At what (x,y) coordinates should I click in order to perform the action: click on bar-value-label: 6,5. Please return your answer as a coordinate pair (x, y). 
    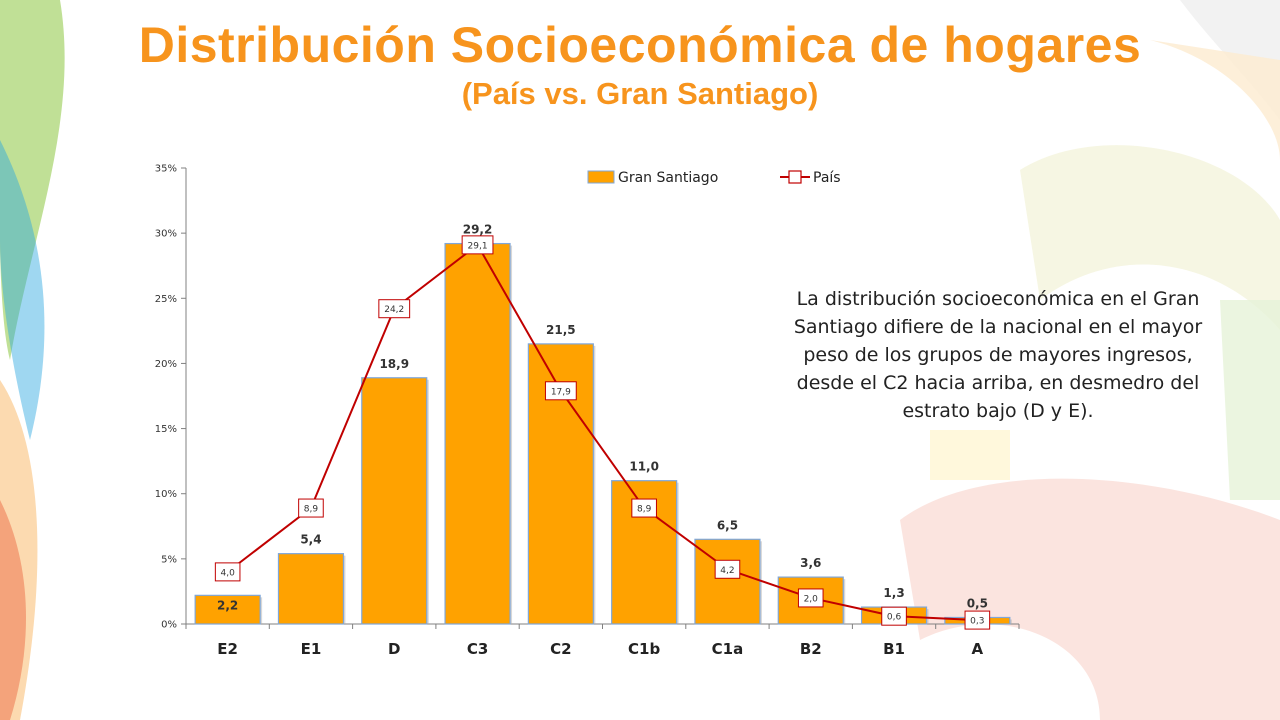
    Looking at the image, I should click on (727, 525).